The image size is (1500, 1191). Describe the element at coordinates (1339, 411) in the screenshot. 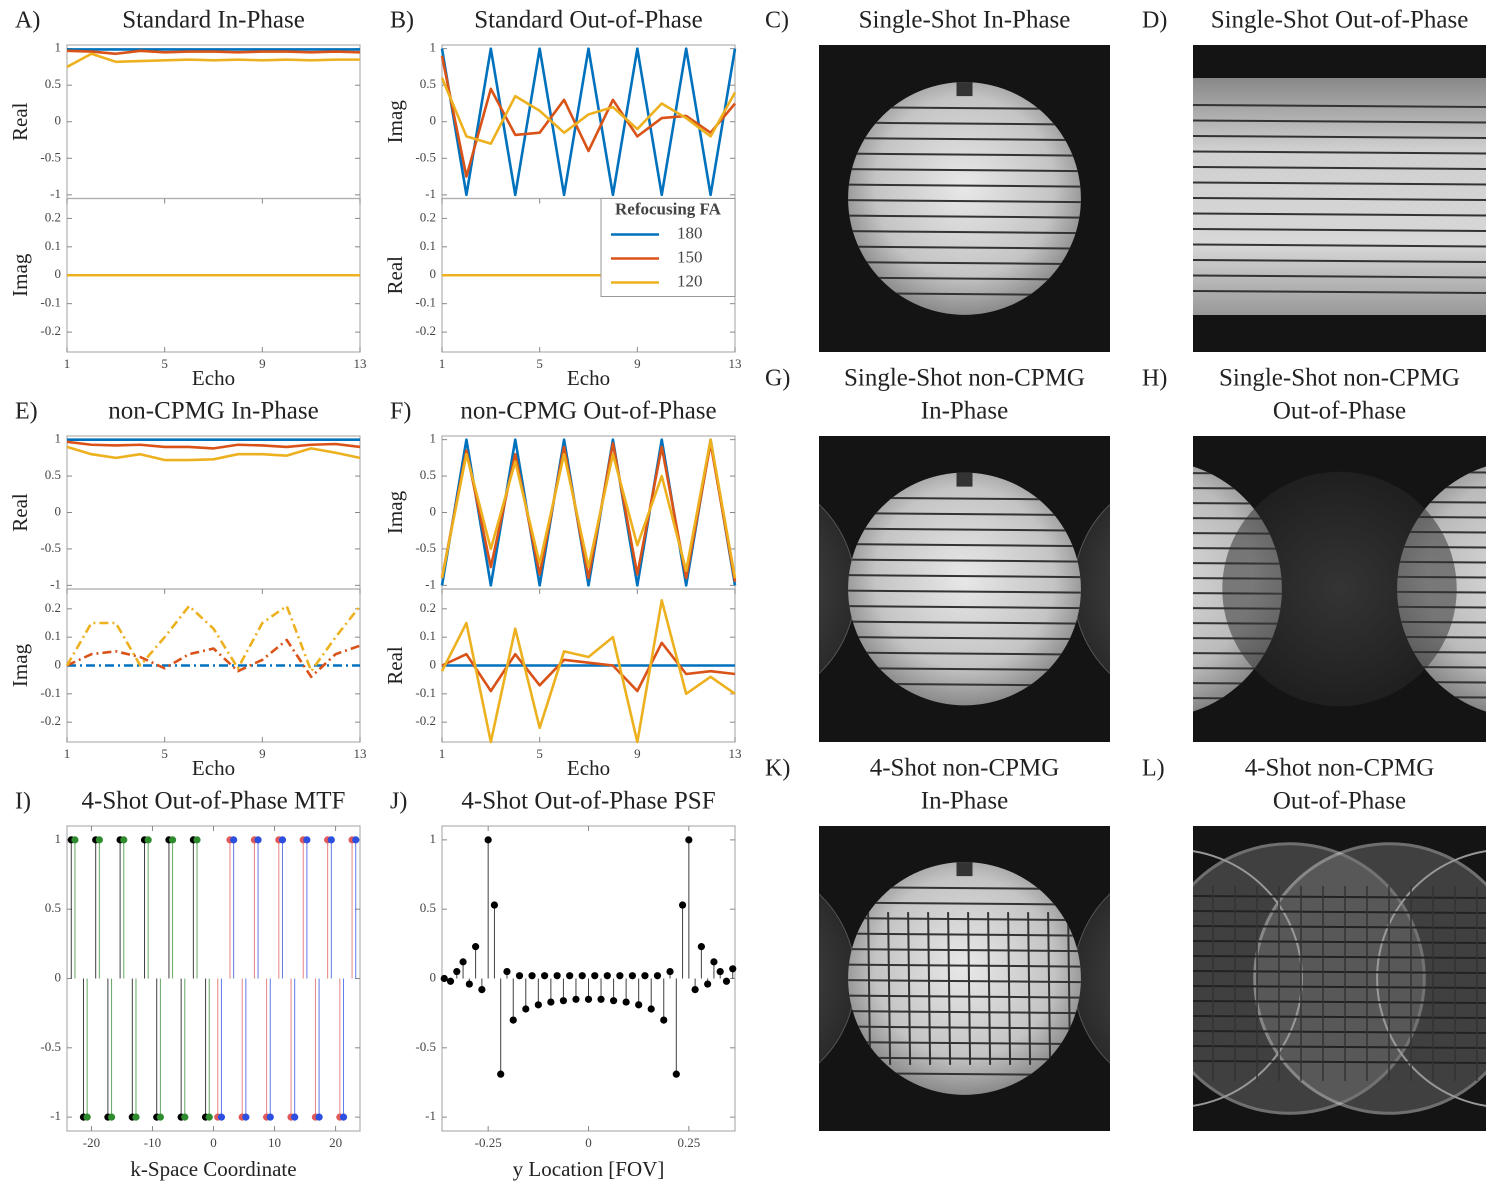

I see `panel-title: Out-of-Phase` at that location.